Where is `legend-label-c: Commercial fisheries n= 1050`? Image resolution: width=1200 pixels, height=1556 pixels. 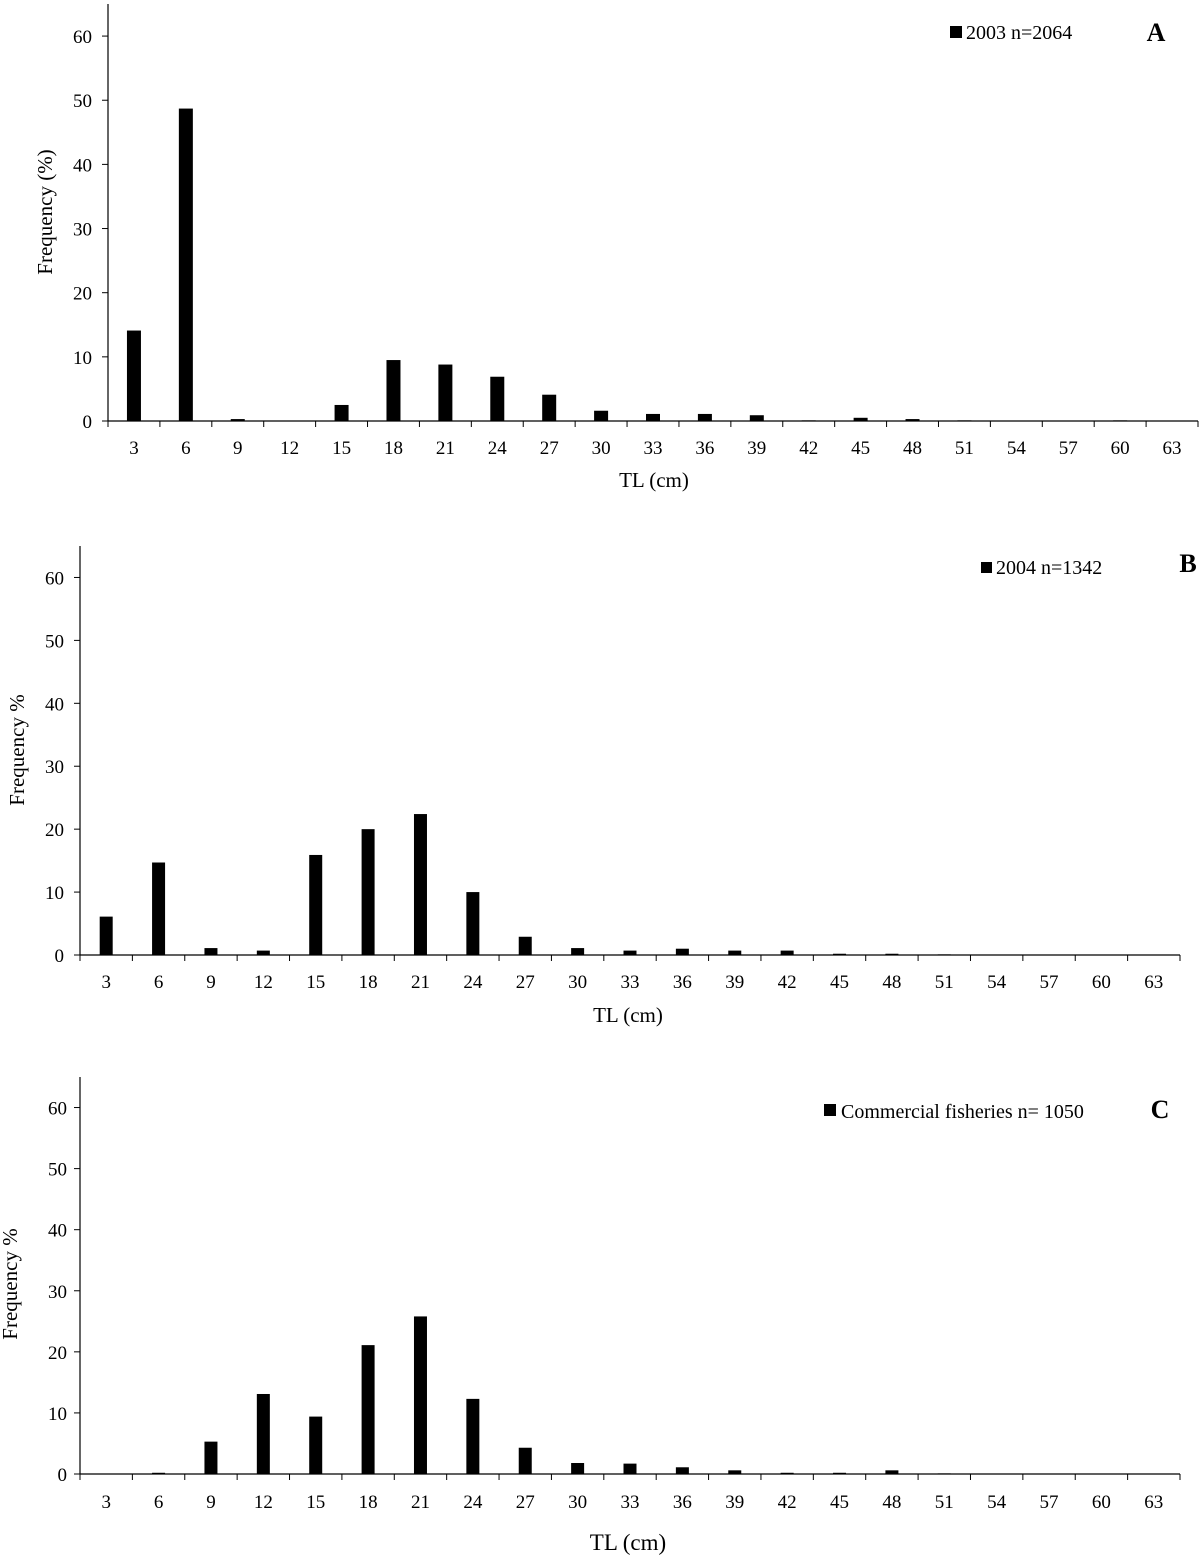
legend-label-c: Commercial fisheries n= 1050 is located at coordinates (962, 1112).